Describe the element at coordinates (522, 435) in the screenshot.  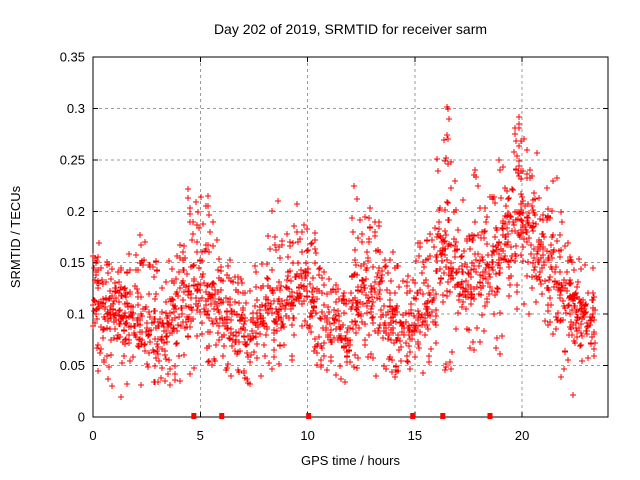
I see `x-tick-label: 20` at that location.